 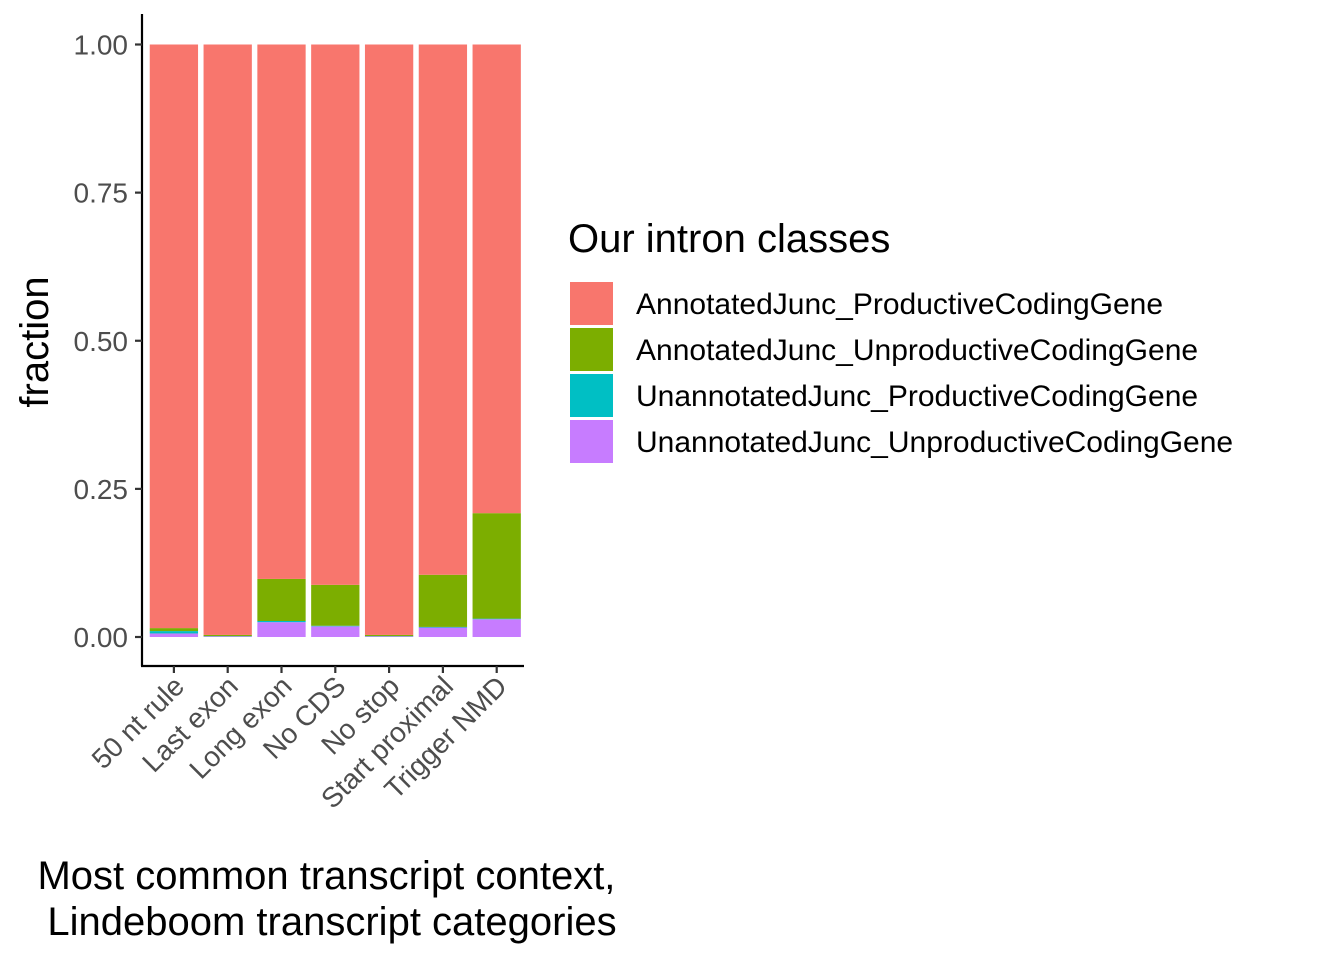 I want to click on y-ticks-group: 0.00 0.25 0.50 0.75 1.00, so click(x=108, y=341).